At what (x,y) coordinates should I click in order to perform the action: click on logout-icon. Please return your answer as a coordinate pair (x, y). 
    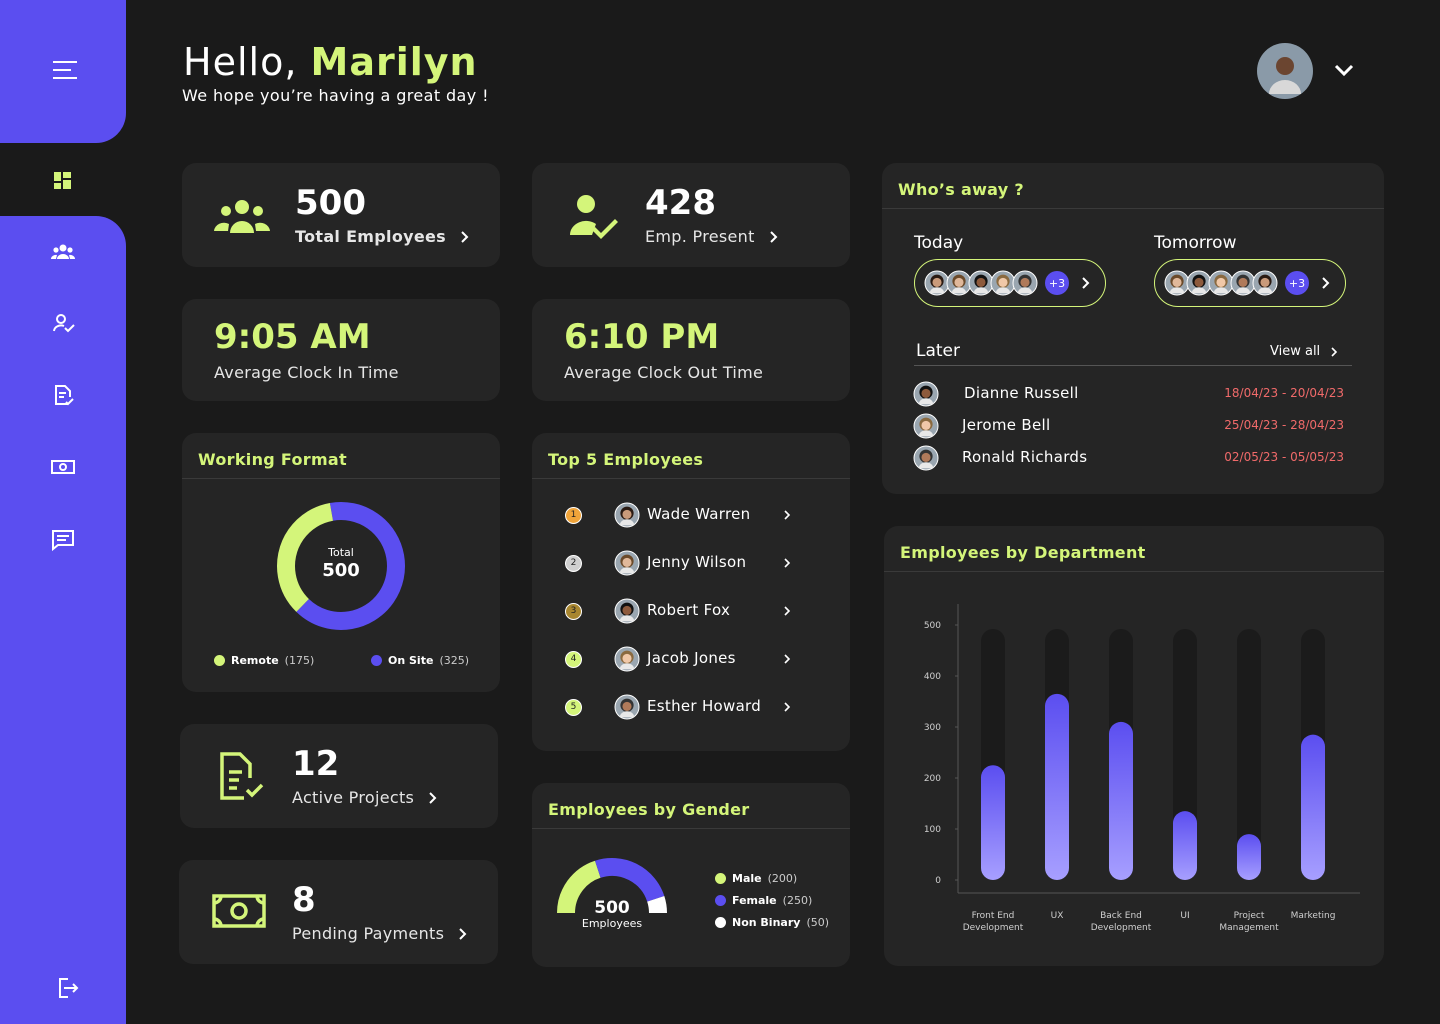
    Looking at the image, I should click on (69, 988).